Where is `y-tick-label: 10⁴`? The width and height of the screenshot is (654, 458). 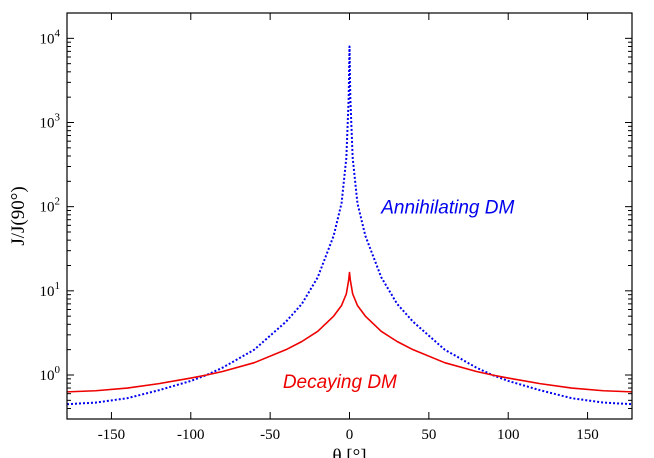 y-tick-label: 10⁴ is located at coordinates (50, 37).